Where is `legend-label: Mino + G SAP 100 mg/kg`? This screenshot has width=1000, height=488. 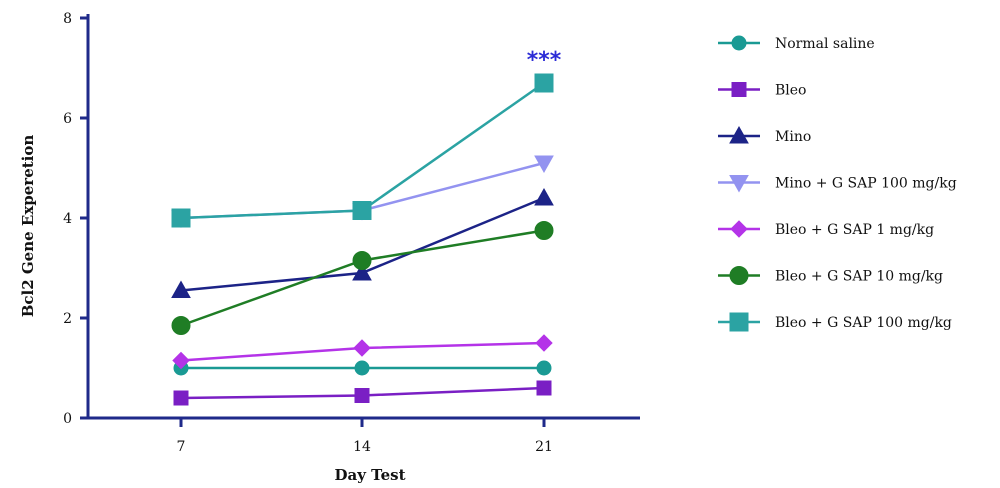
legend-label: Mino + G SAP 100 mg/kg is located at coordinates (866, 184).